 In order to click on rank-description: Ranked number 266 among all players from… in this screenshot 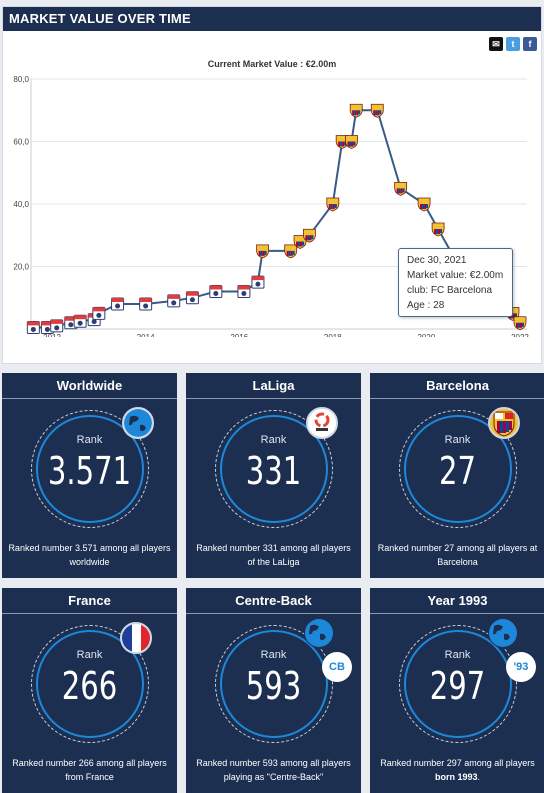, I will do `click(89, 770)`.